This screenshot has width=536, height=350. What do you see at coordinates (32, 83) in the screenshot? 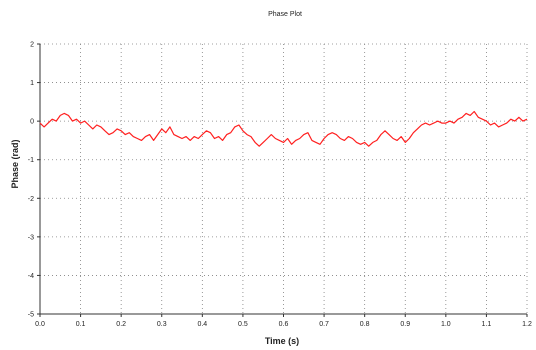
I see `y-tick-label: 1` at bounding box center [32, 83].